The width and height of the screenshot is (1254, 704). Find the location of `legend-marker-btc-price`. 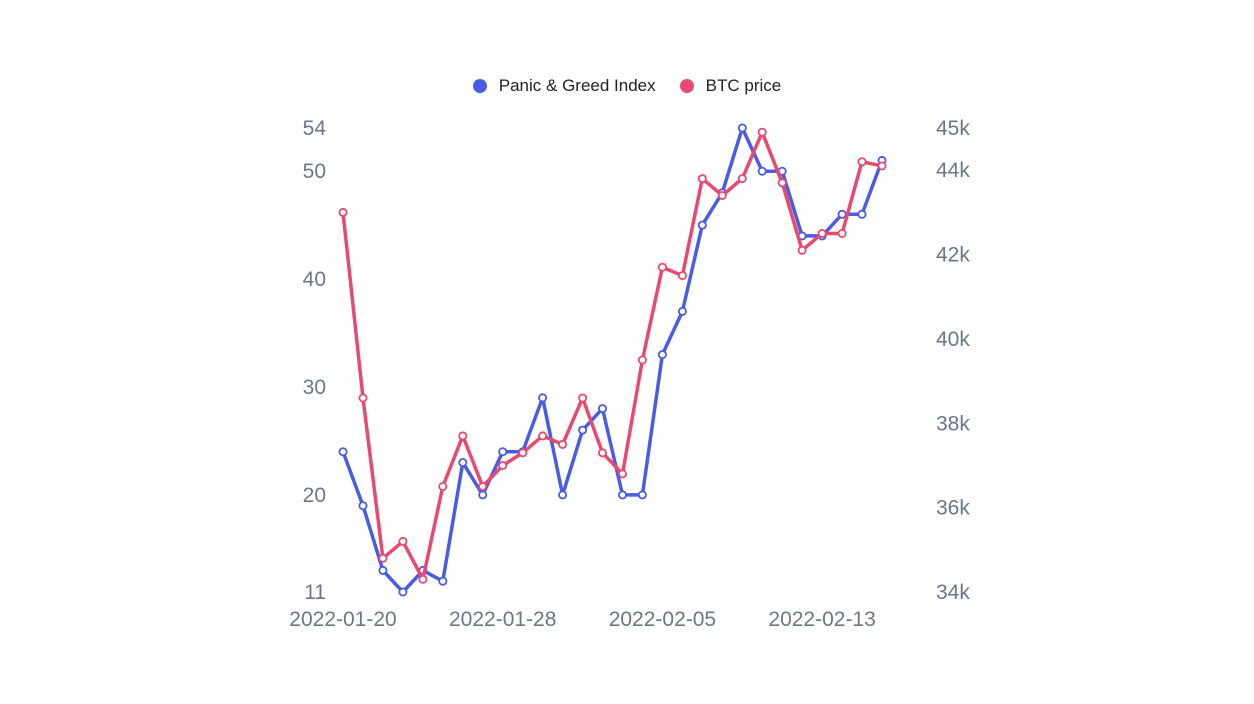

legend-marker-btc-price is located at coordinates (686, 86).